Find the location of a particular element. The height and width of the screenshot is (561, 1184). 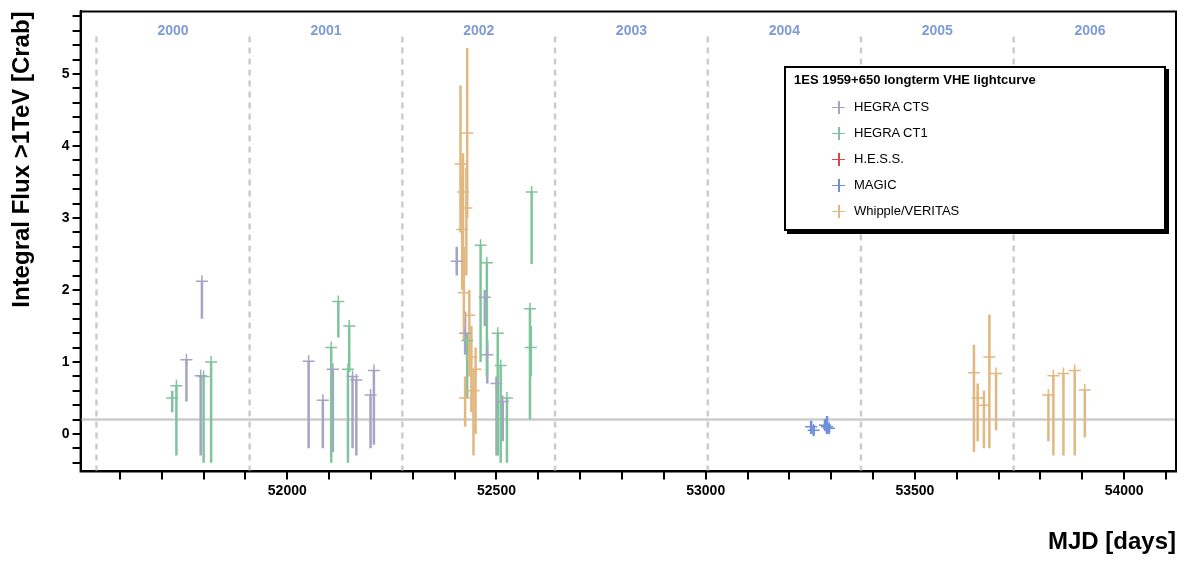

annotation: 2003 is located at coordinates (631, 30).